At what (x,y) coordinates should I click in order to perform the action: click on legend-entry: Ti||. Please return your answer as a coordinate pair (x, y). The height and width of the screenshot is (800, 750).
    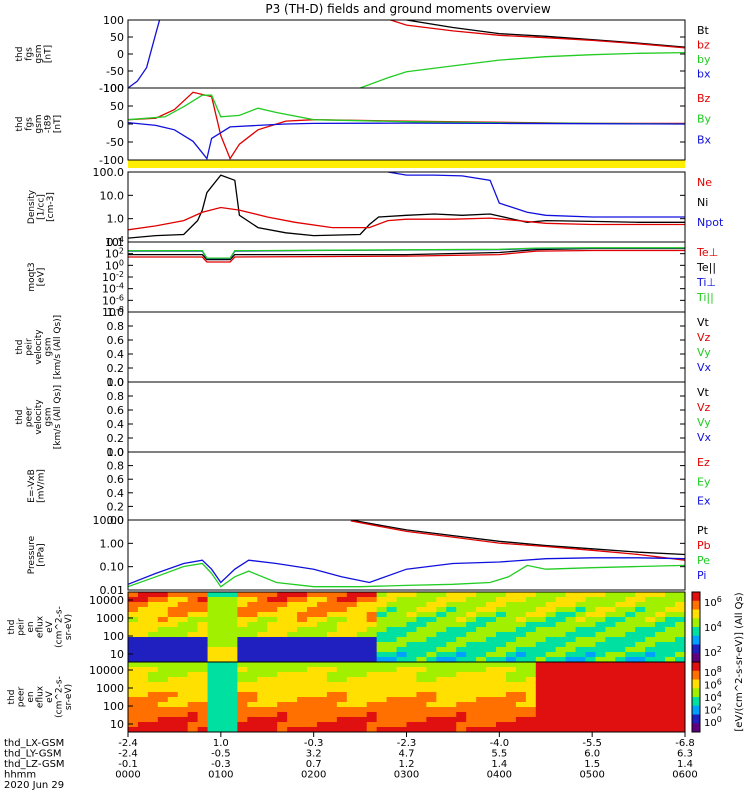
    Looking at the image, I should click on (705, 297).